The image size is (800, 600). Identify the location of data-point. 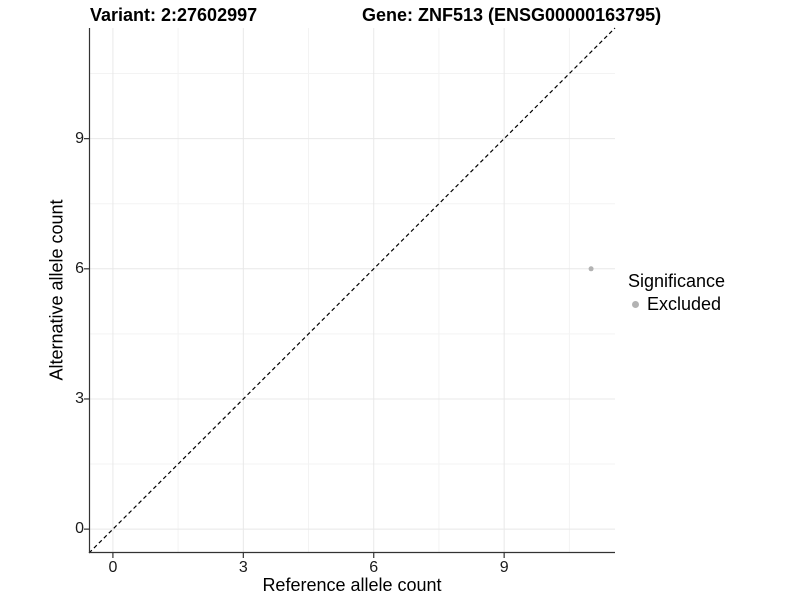
(591, 269).